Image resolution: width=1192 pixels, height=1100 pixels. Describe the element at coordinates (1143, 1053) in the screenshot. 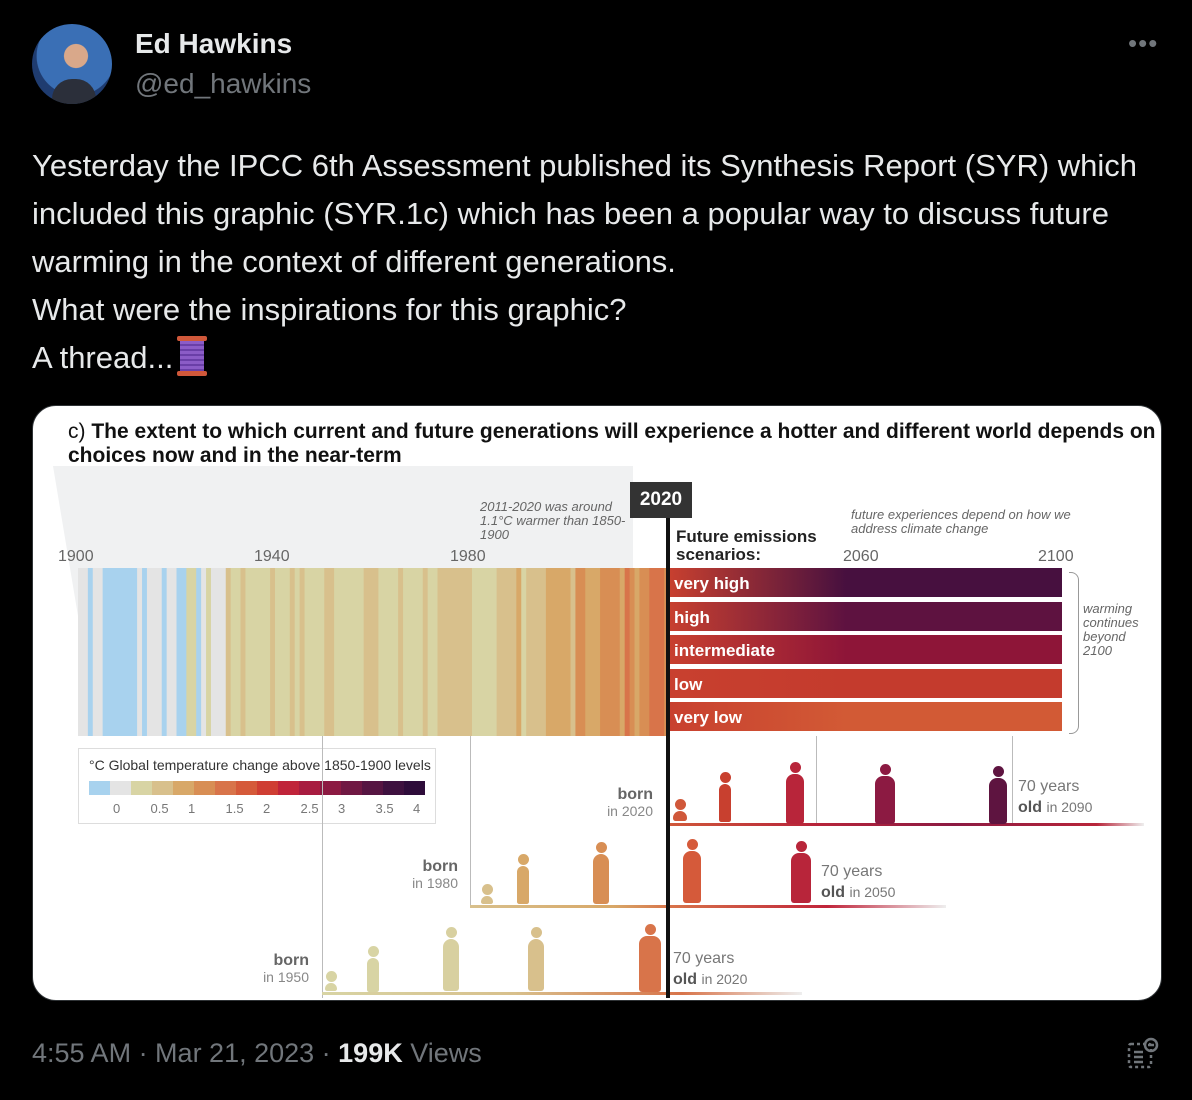

I see `analytics-icon` at that location.